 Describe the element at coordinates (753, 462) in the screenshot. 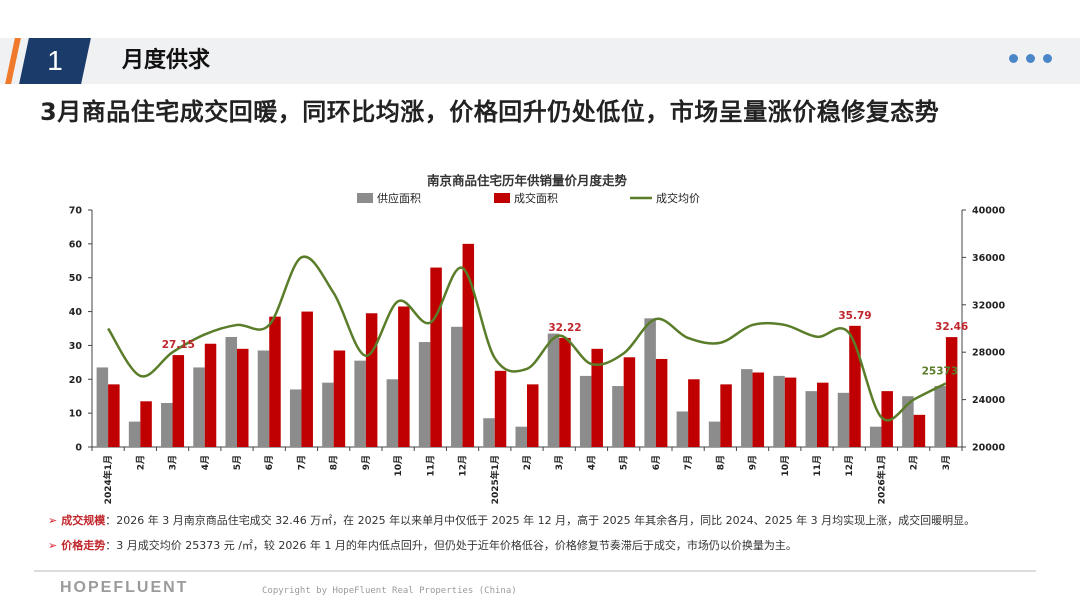

I see `x-tick-label: 9月` at that location.